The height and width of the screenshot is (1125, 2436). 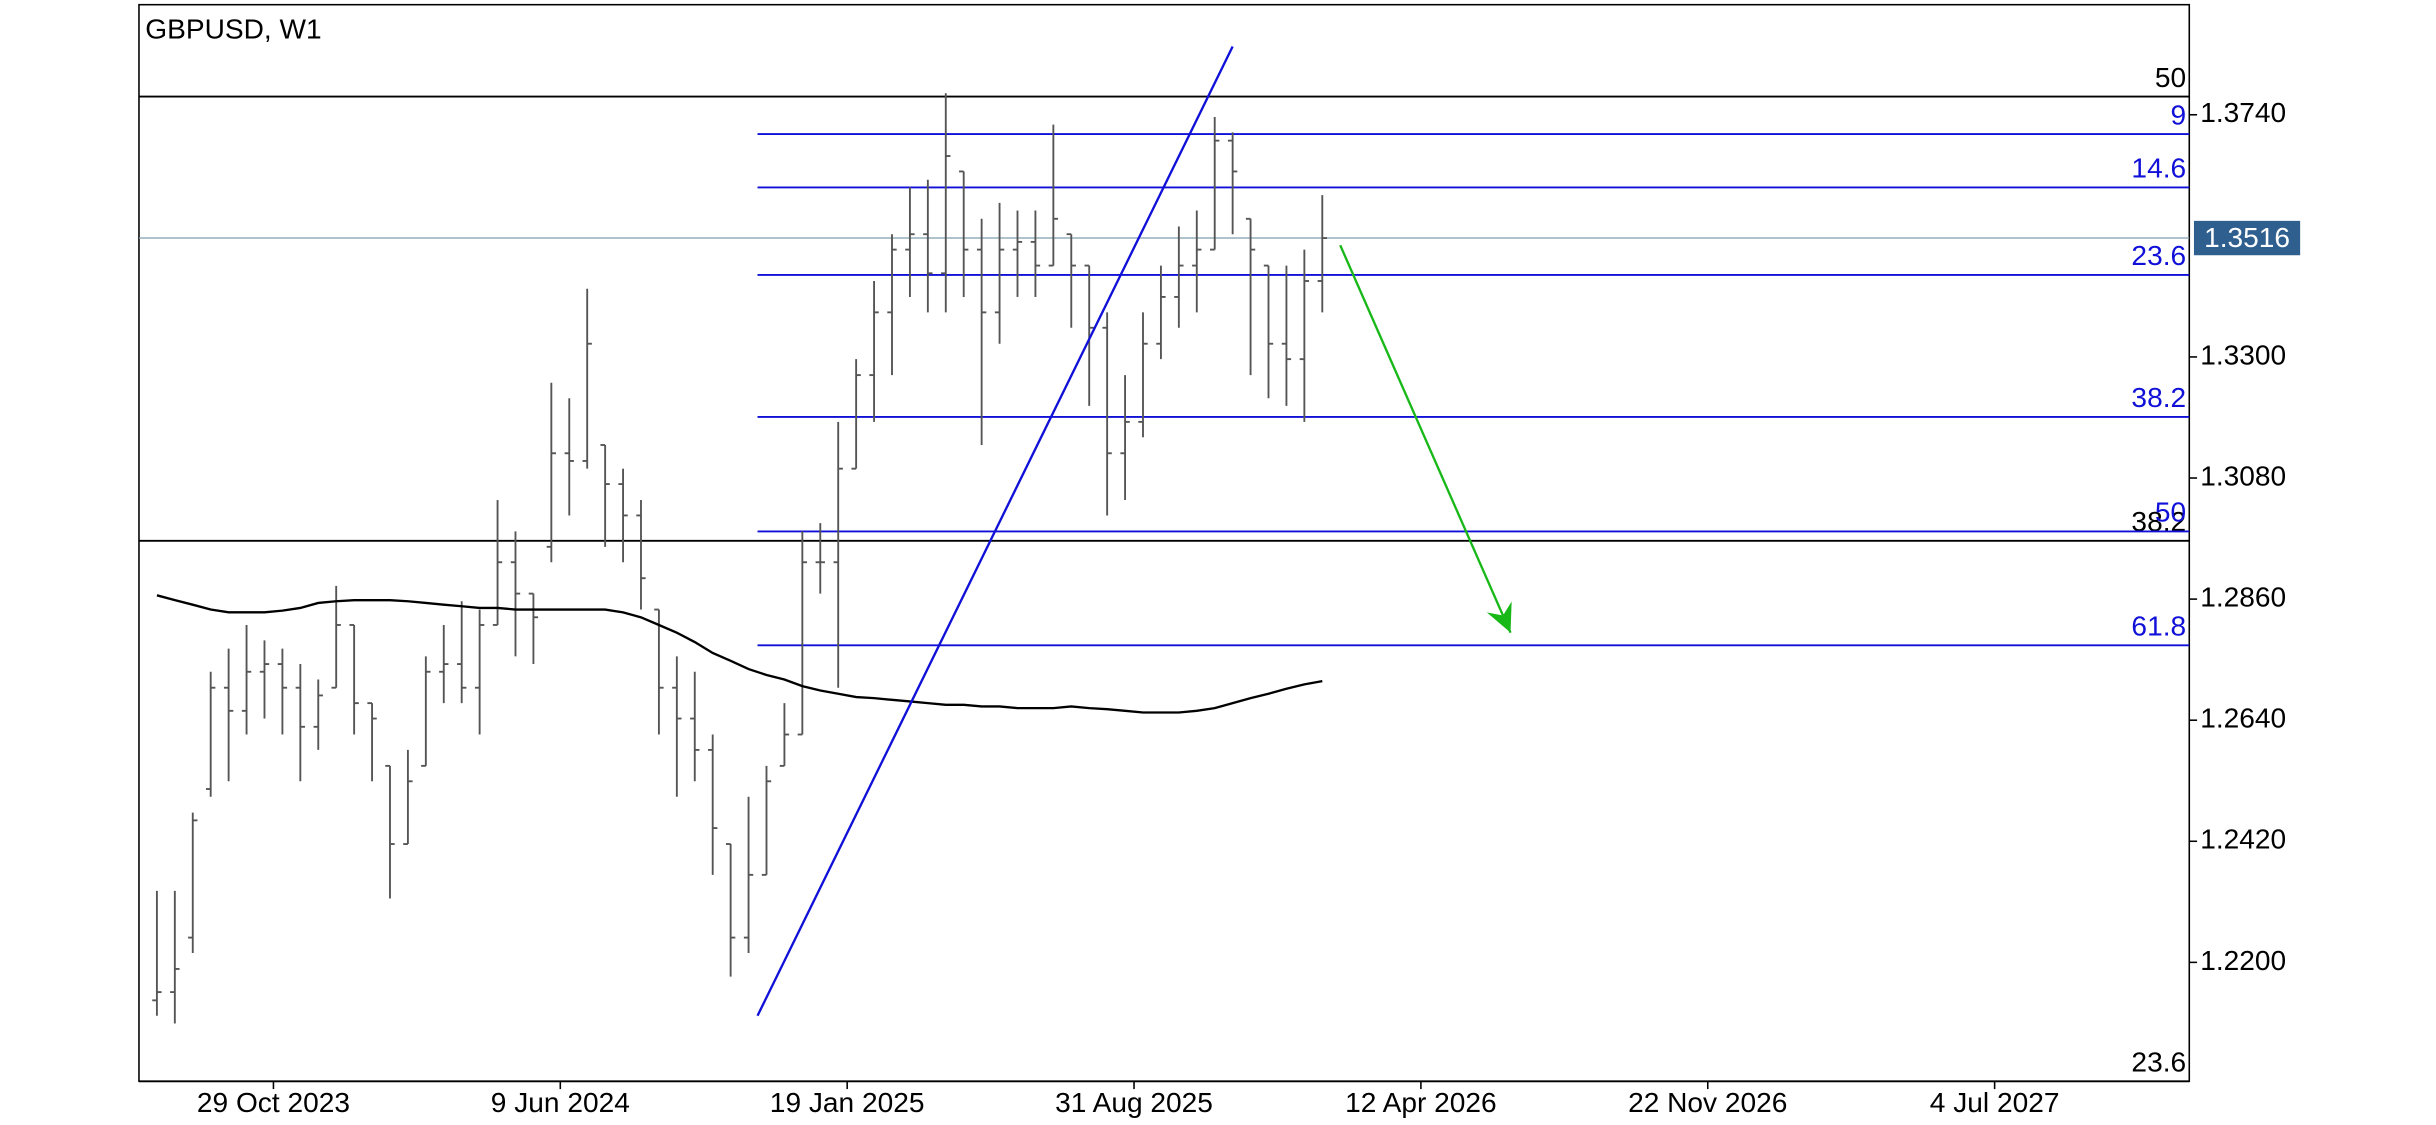 I want to click on fib-label: 61.8, so click(x=2158, y=626).